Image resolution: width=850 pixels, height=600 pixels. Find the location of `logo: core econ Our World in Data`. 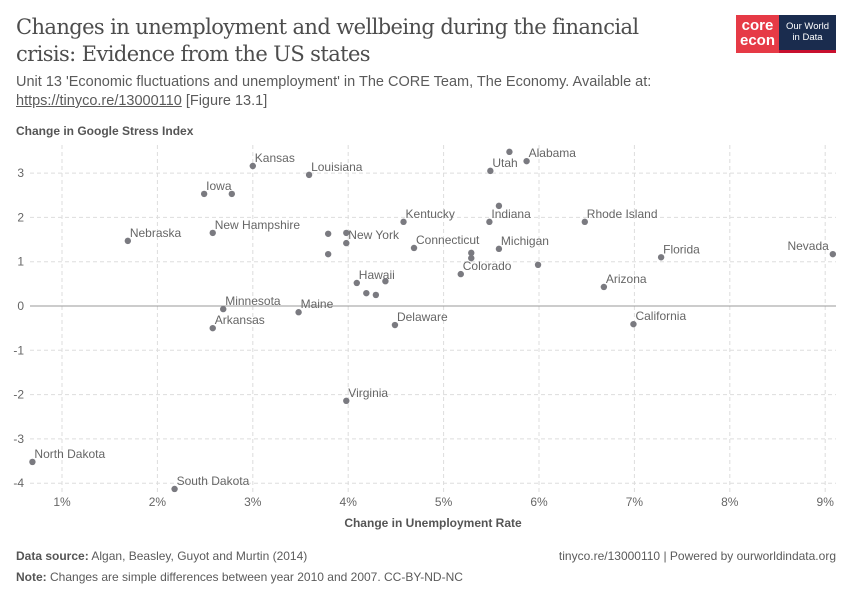

logo: core econ Our World in Data is located at coordinates (786, 34).